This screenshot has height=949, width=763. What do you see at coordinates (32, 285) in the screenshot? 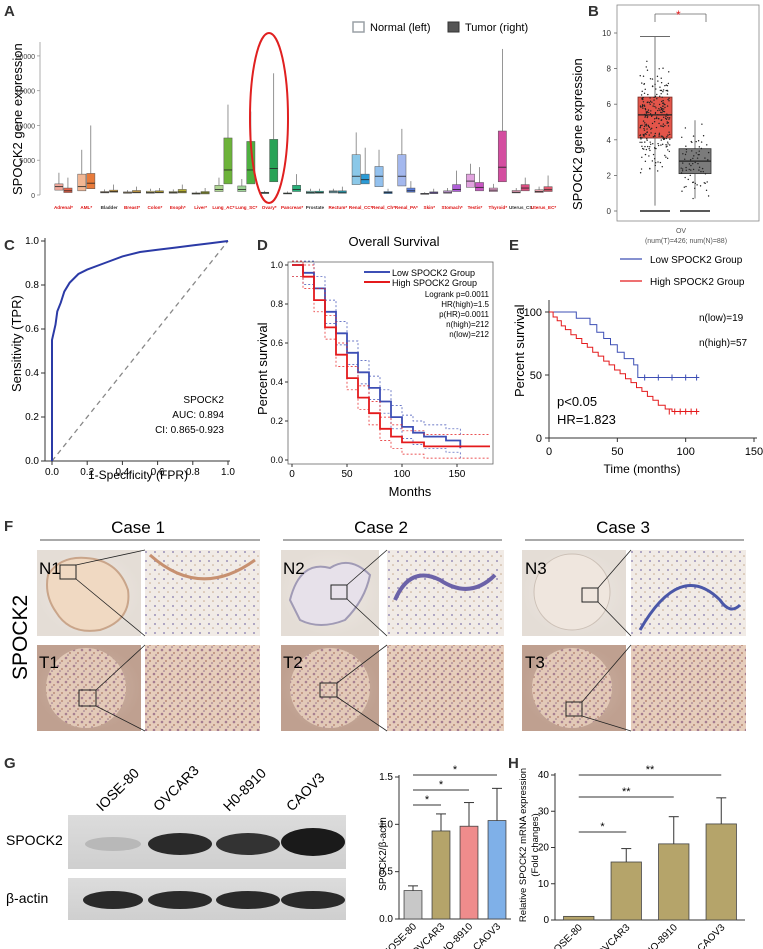
I see `c-ytick-label: 0.8` at bounding box center [32, 285].